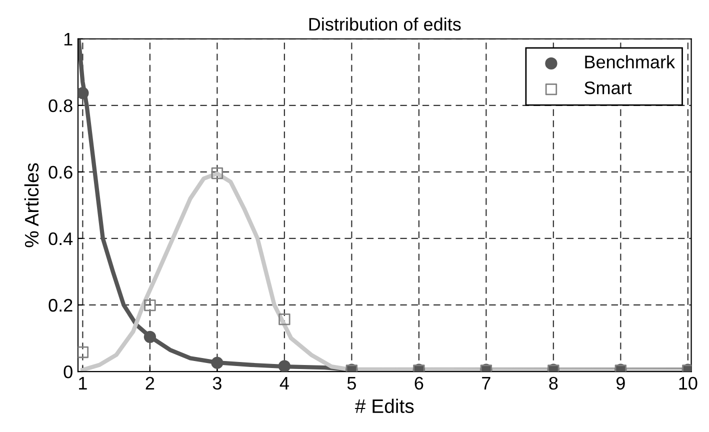  What do you see at coordinates (68, 39) in the screenshot?
I see `y-tick-label: 1` at bounding box center [68, 39].